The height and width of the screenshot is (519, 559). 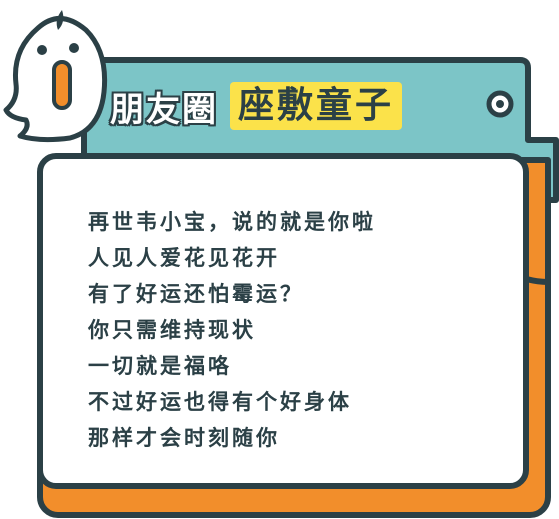 I want to click on body-line: 不过好运也得有个好身体, so click(x=220, y=402).